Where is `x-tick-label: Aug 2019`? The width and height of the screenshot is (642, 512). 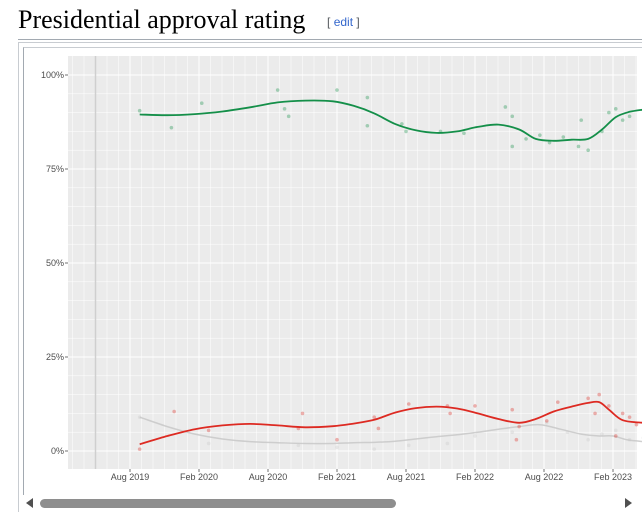
x-tick-label: Aug 2019 is located at coordinates (130, 477).